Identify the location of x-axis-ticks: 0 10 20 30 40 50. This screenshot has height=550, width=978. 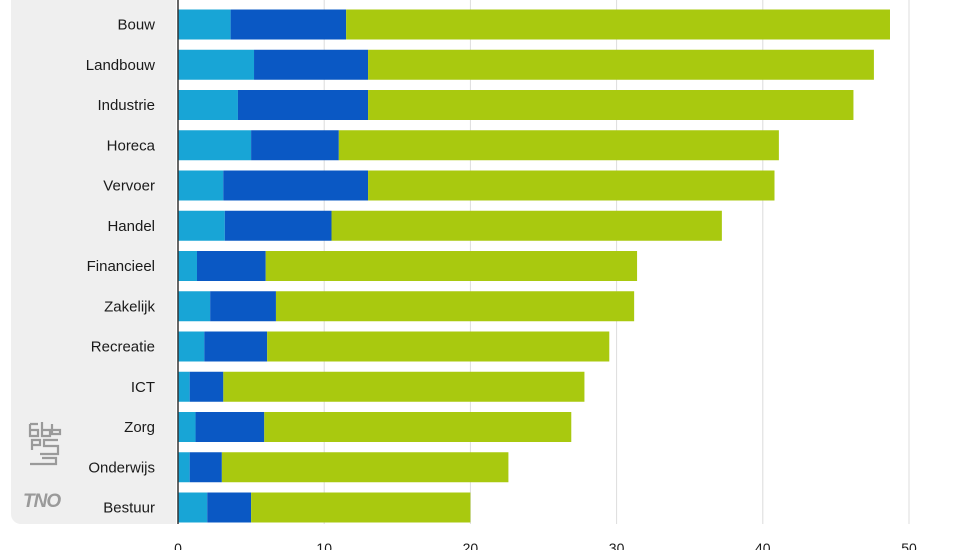
(545, 545).